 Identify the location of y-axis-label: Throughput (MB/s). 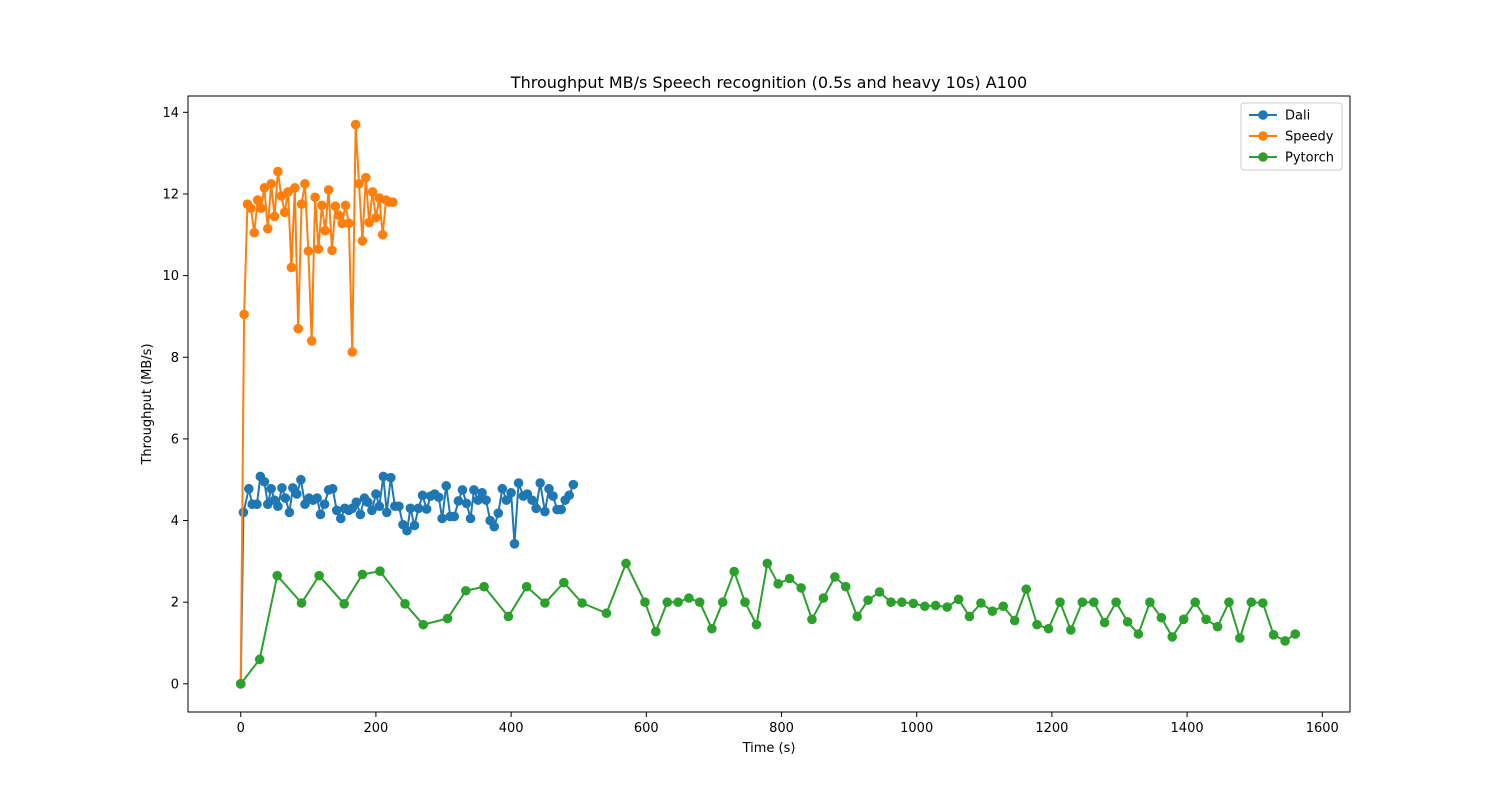
(147, 404).